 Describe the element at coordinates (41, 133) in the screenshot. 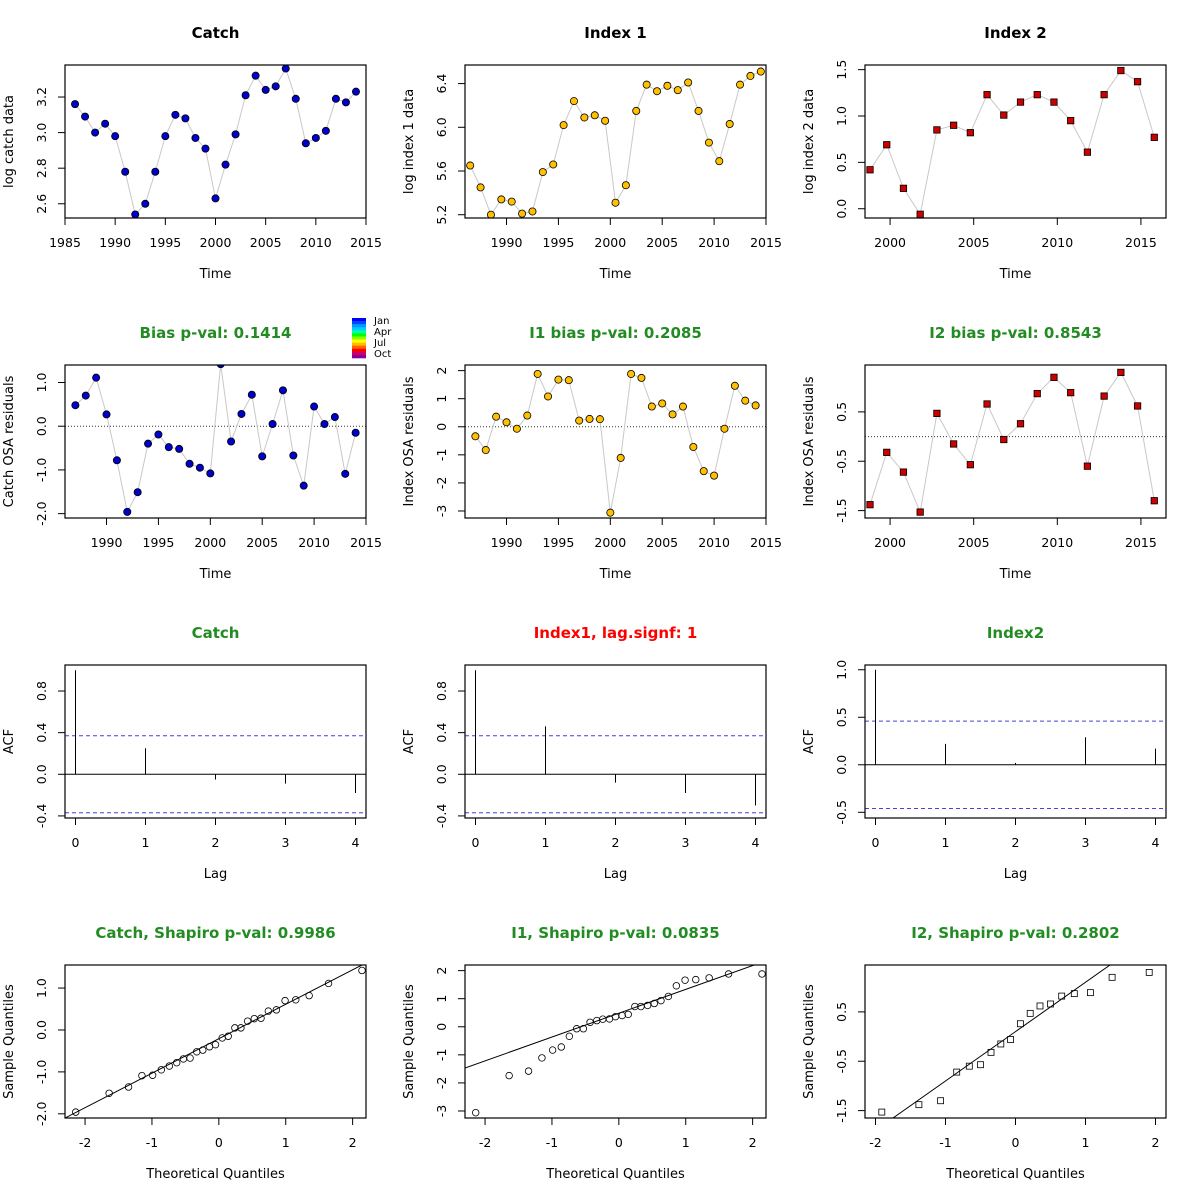

I see `y-tick-label: 3.0` at that location.